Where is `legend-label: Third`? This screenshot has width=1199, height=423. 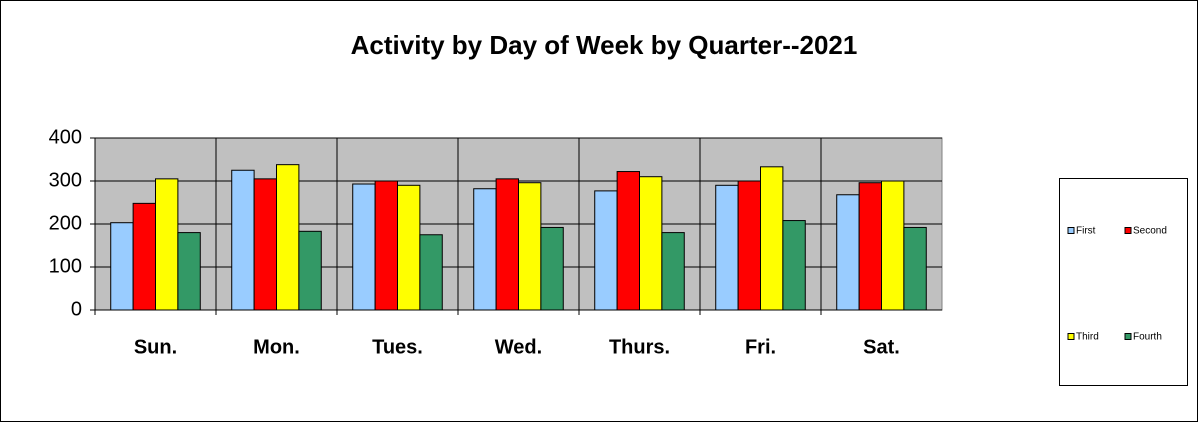 legend-label: Third is located at coordinates (1087, 337).